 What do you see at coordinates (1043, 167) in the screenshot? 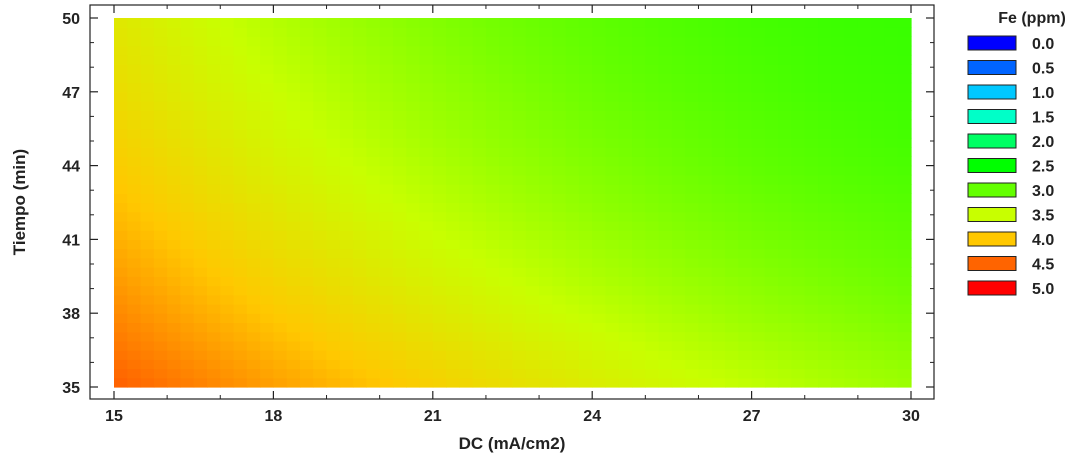
I see `legend-label: 2.5` at bounding box center [1043, 167].